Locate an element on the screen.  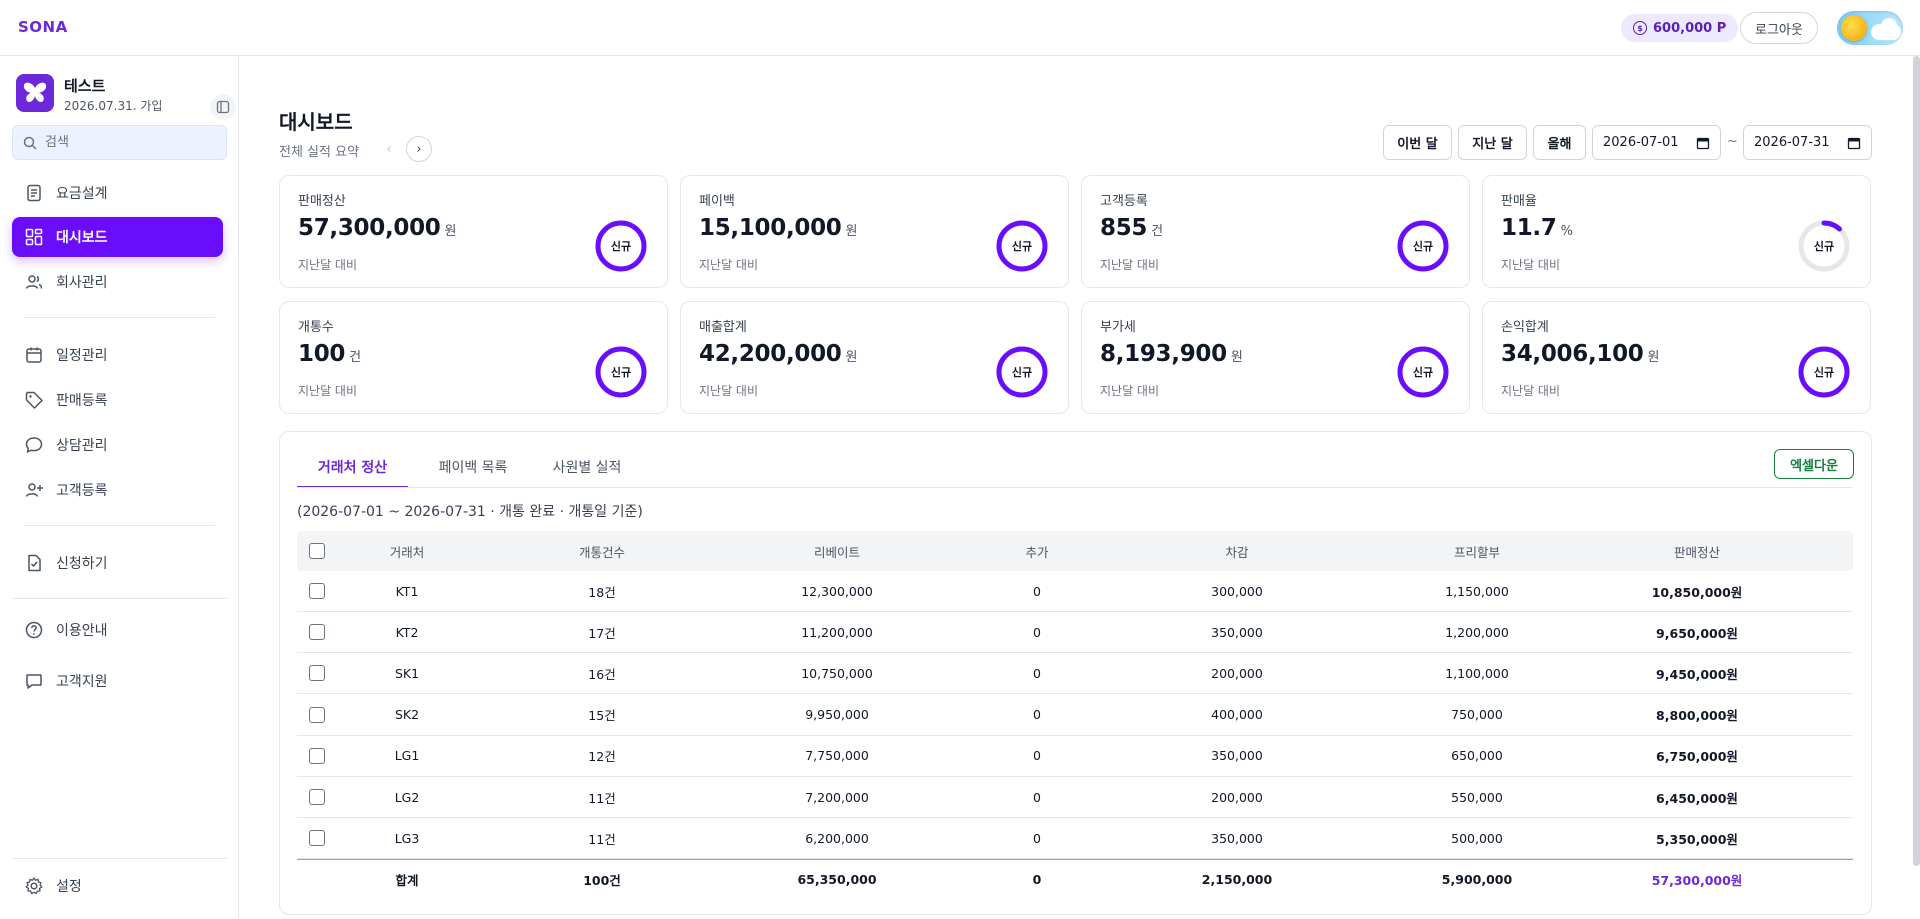
stat-value-number: 855 is located at coordinates (1124, 228).